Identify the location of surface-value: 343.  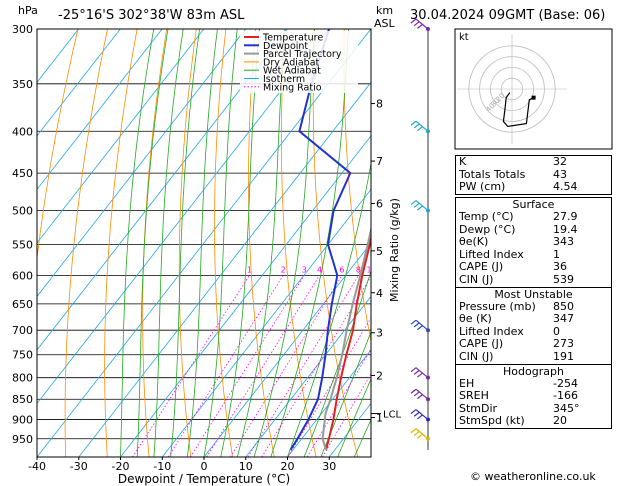
(563, 242).